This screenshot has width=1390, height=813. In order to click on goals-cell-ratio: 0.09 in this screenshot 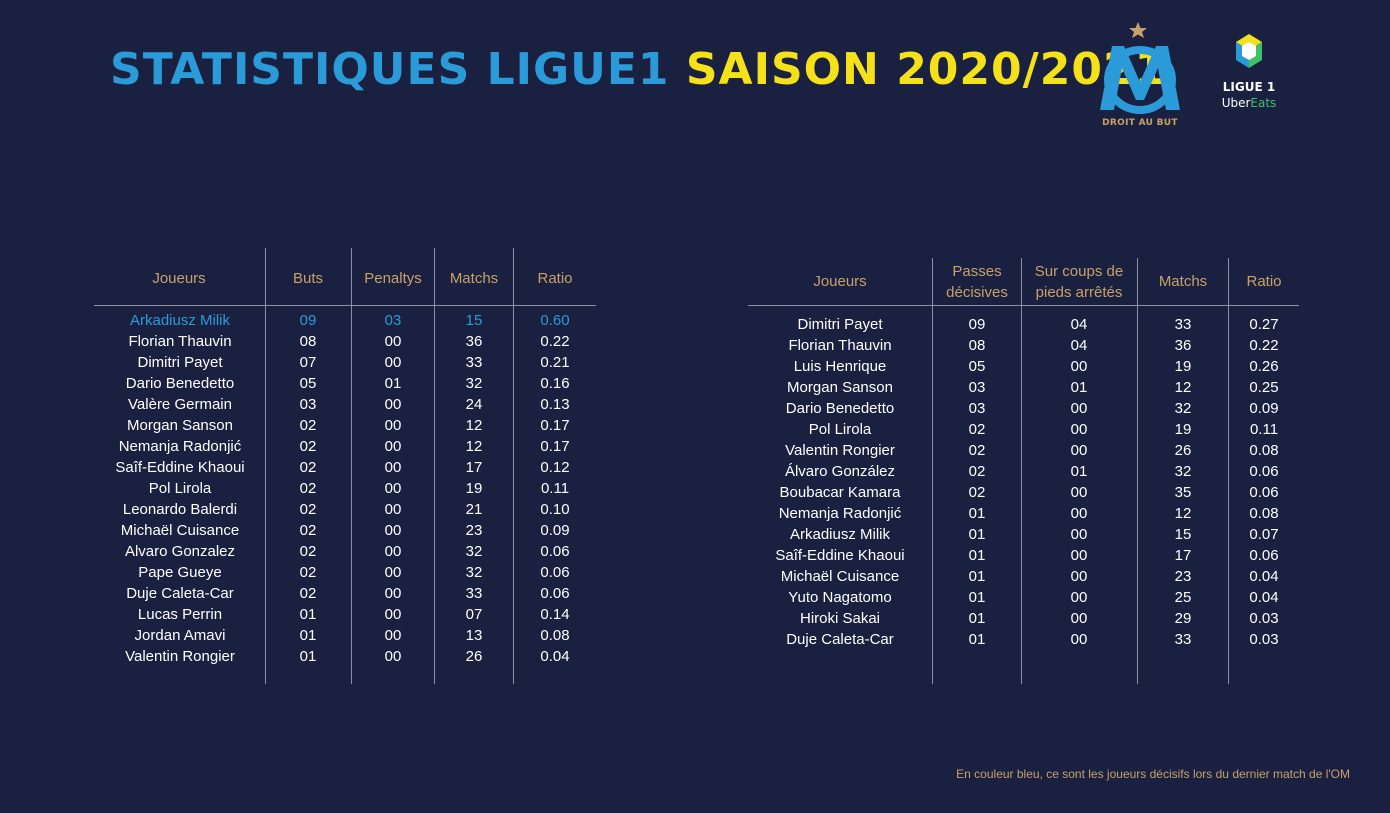, I will do `click(555, 530)`.